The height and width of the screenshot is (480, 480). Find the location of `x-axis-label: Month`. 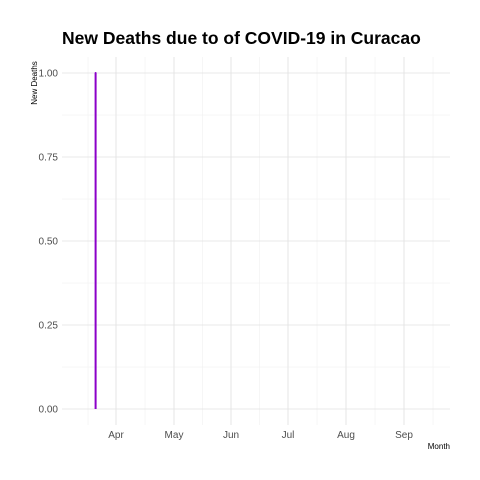

x-axis-label: Month is located at coordinates (439, 446).